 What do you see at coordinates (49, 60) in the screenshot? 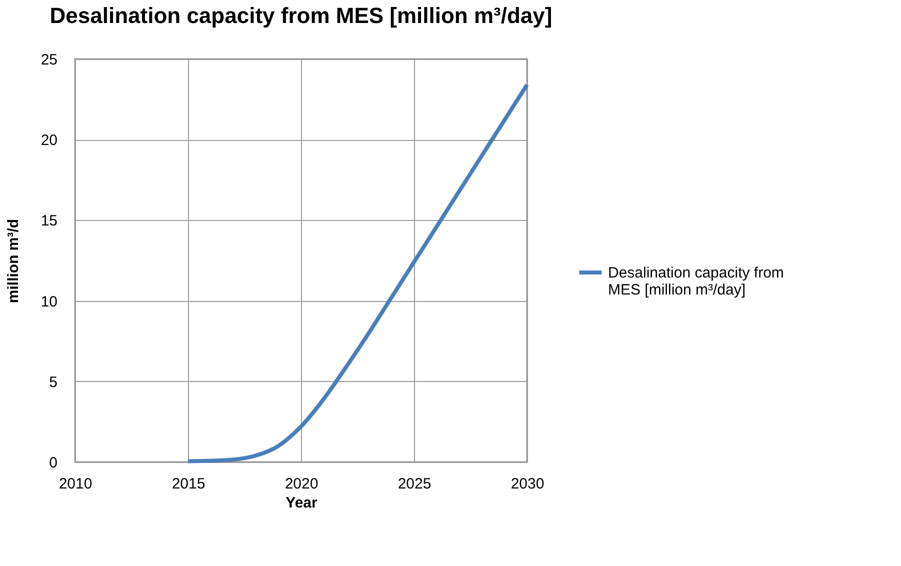
I see `y-tick-label: 25` at bounding box center [49, 60].